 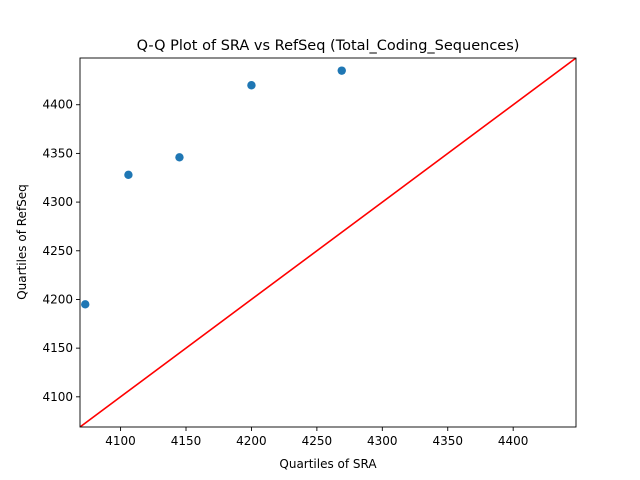 What do you see at coordinates (251, 441) in the screenshot?
I see `x-tick-label: 4200` at bounding box center [251, 441].